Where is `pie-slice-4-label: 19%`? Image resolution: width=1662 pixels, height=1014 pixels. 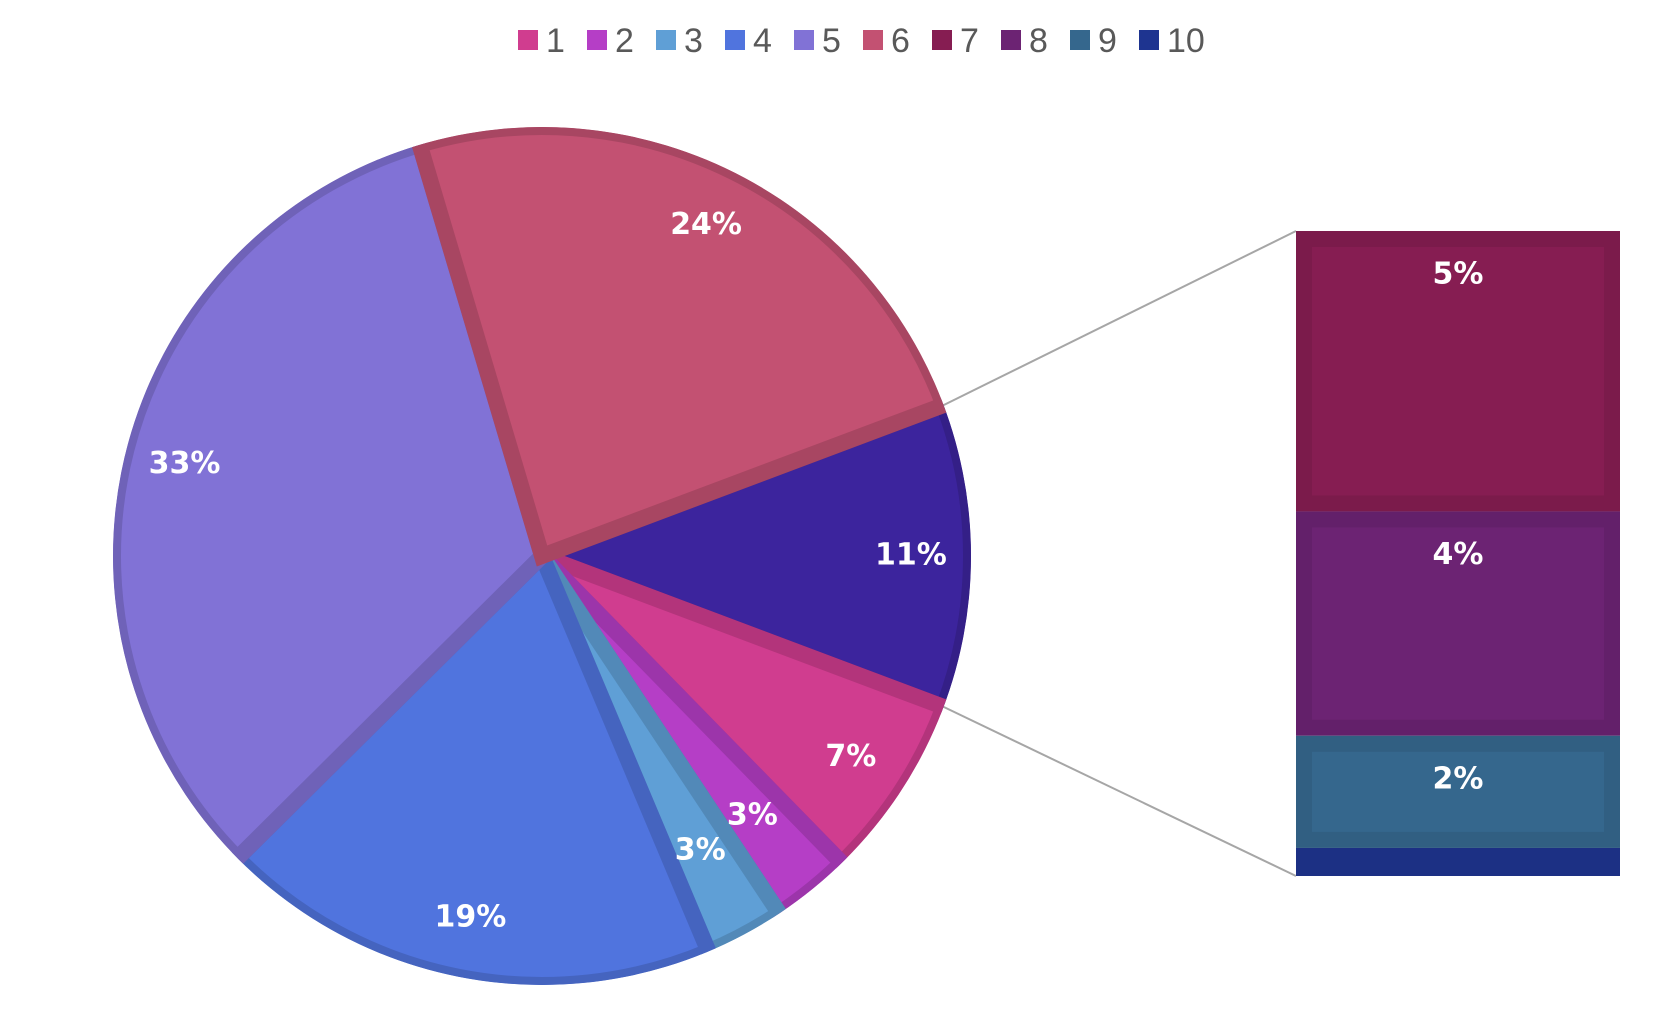 pie-slice-4-label: 19% is located at coordinates (470, 916).